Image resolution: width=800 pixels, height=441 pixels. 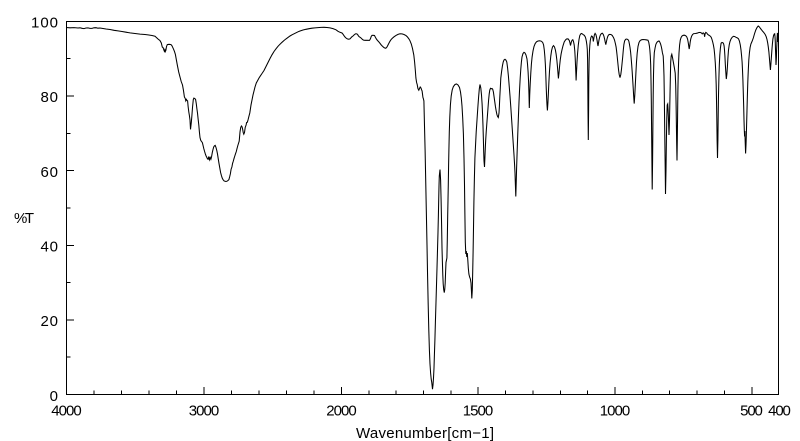 What do you see at coordinates (50, 247) in the screenshot?
I see `svg-text: 40` at bounding box center [50, 247].